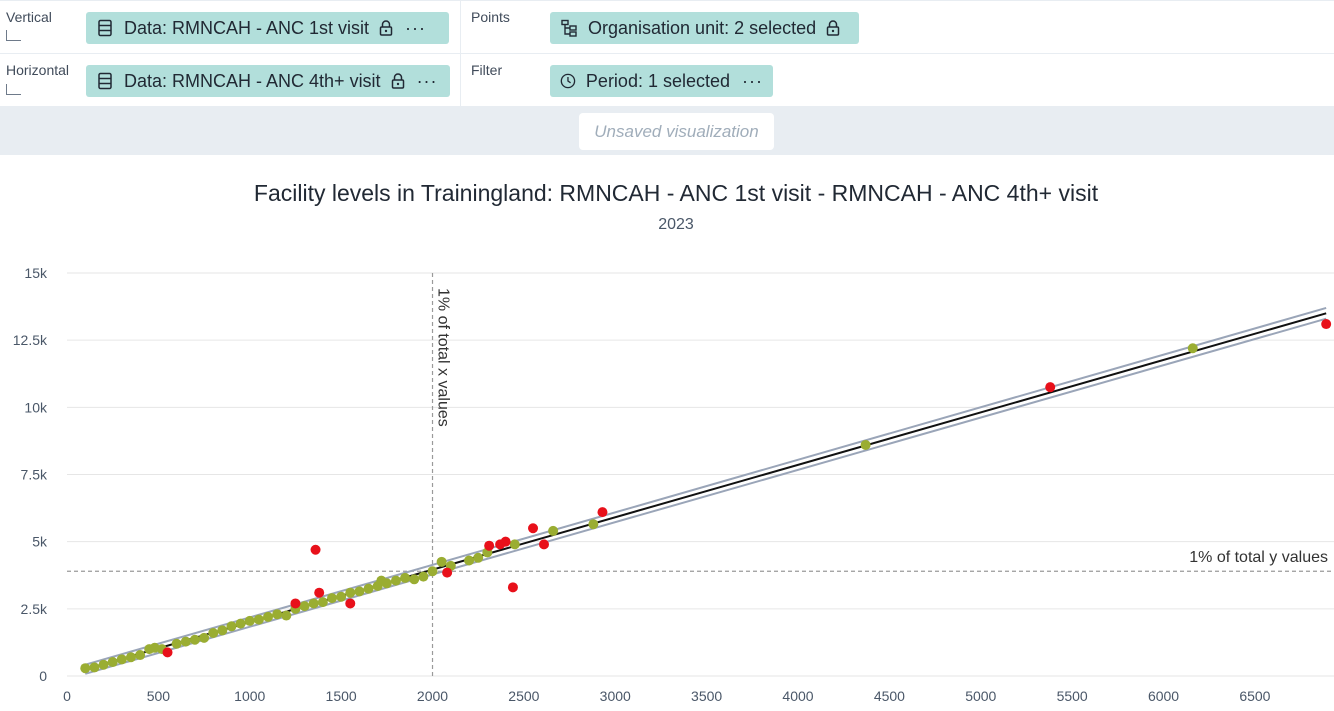 This screenshot has height=711, width=1334. What do you see at coordinates (676, 224) in the screenshot?
I see `chart-subtitle: 2023` at bounding box center [676, 224].